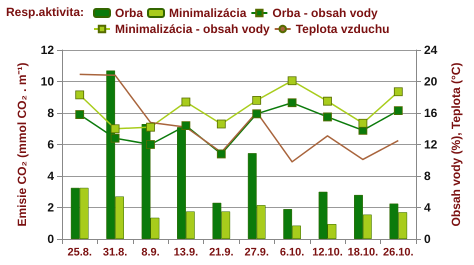 The height and width of the screenshot is (265, 474). Describe the element at coordinates (45, 12) in the screenshot. I see `legend-title: Resp.aktivita:` at that location.